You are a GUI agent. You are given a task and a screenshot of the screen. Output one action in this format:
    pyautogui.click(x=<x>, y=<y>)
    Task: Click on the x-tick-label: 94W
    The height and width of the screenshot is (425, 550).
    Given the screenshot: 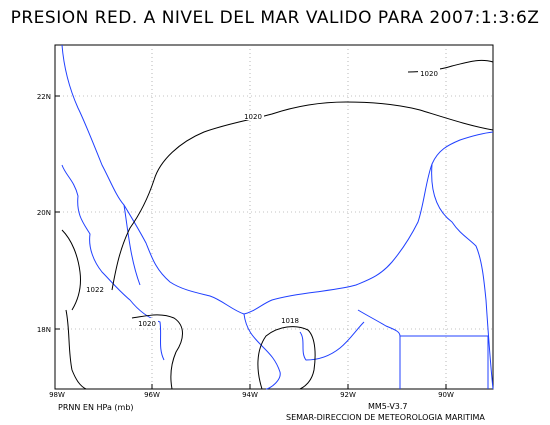 What is the action you would take?
    pyautogui.click(x=250, y=395)
    